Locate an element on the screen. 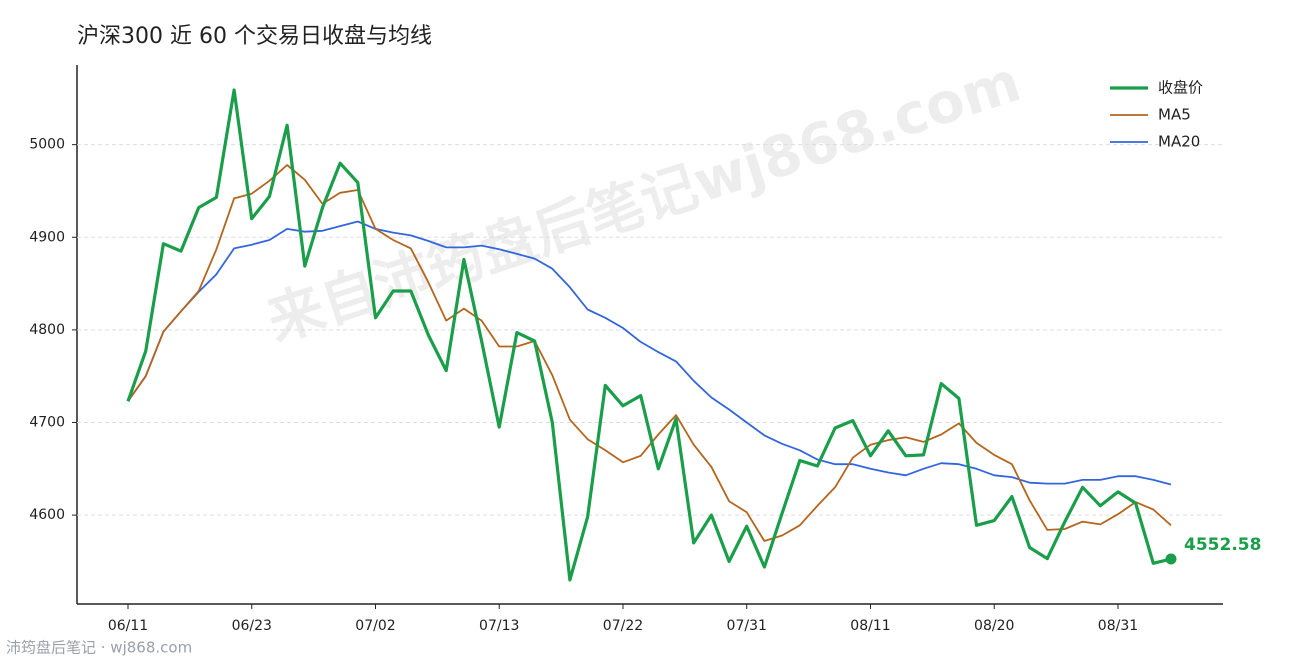 The image size is (1290, 660). legend-label: MA5 is located at coordinates (1174, 115).